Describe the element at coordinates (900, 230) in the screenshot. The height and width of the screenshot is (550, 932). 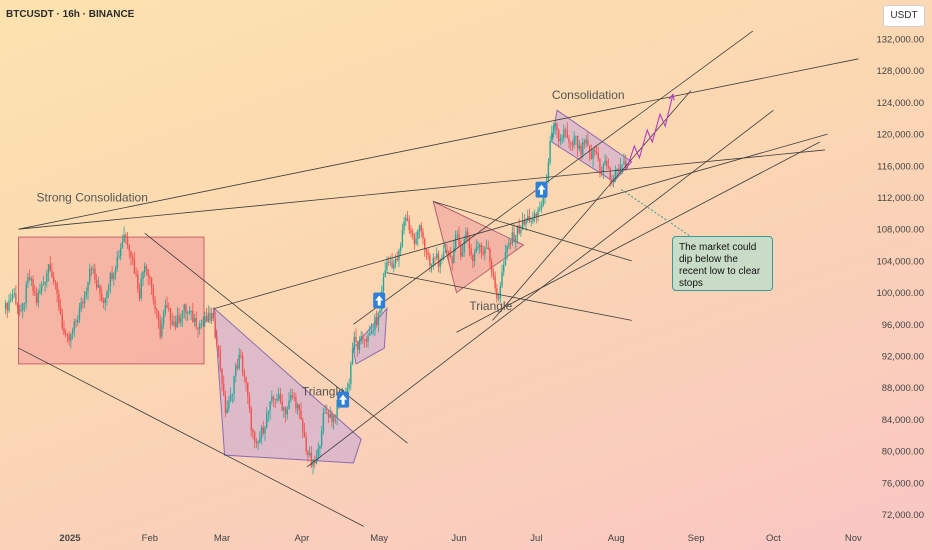
I see `y-tick-label: 108,000.00` at that location.